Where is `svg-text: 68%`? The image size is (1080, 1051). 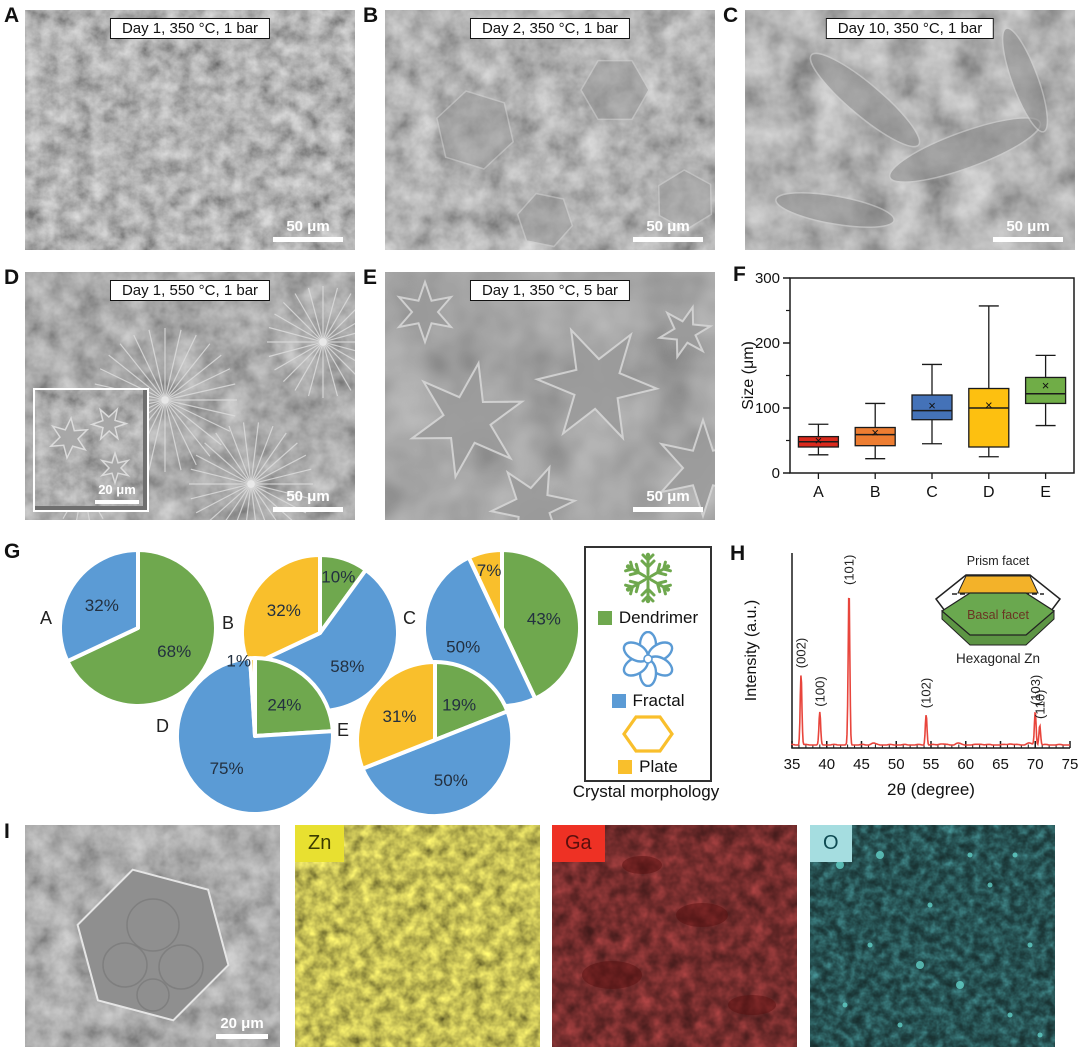
svg-text: 68% is located at coordinates (174, 651).